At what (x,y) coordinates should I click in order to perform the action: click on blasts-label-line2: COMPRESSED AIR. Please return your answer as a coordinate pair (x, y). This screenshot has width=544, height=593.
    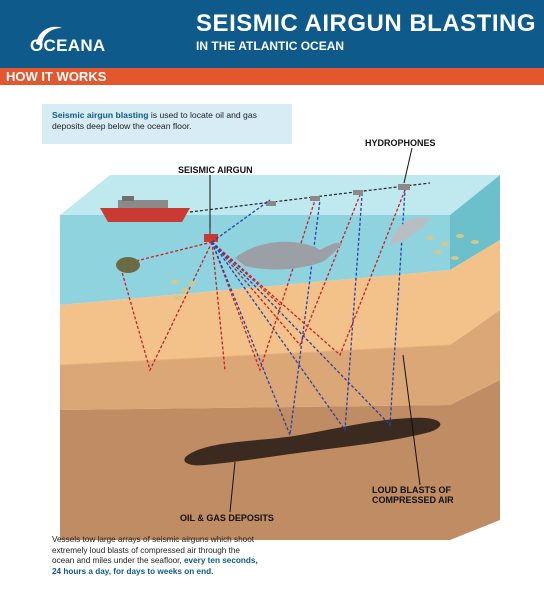
    Looking at the image, I should click on (413, 500).